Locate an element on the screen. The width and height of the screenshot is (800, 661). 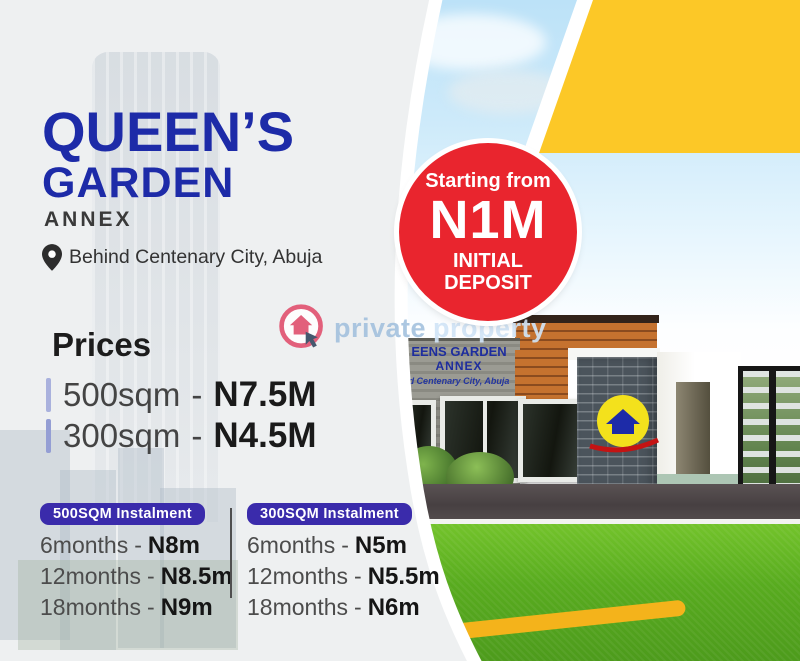
location-text: Behind Centenary City, Abuja is located at coordinates (196, 257).